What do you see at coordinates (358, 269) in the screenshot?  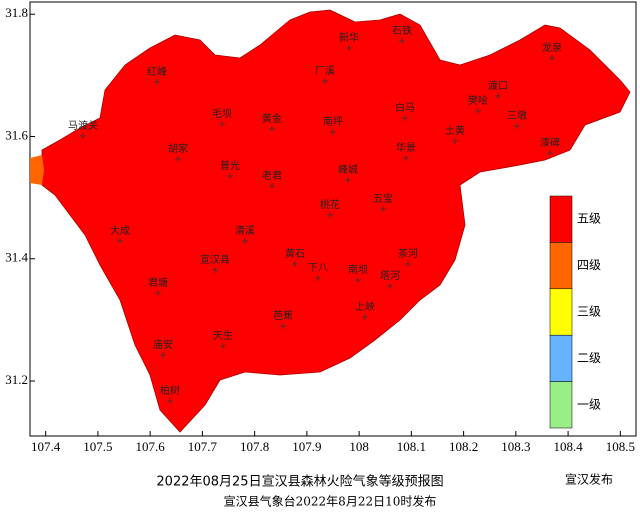 I see `place-label: 南坝` at bounding box center [358, 269].